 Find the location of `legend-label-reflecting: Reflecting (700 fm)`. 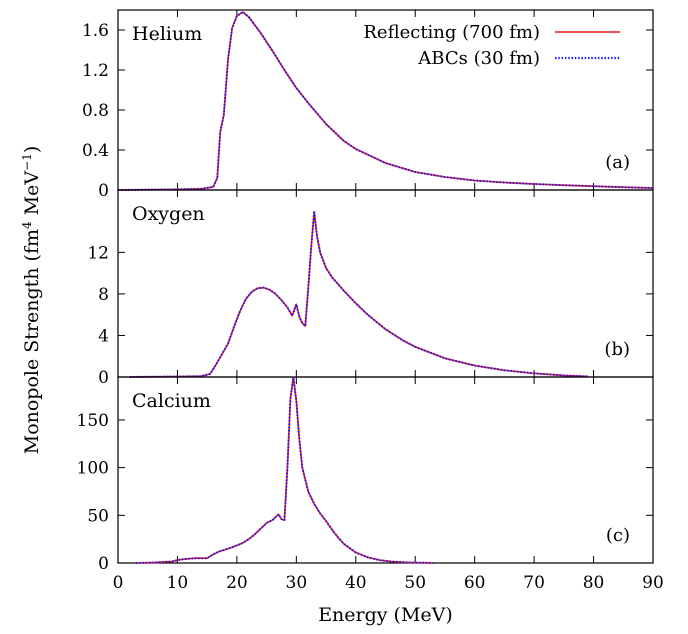

legend-label-reflecting: Reflecting (700 fm) is located at coordinates (451, 32).